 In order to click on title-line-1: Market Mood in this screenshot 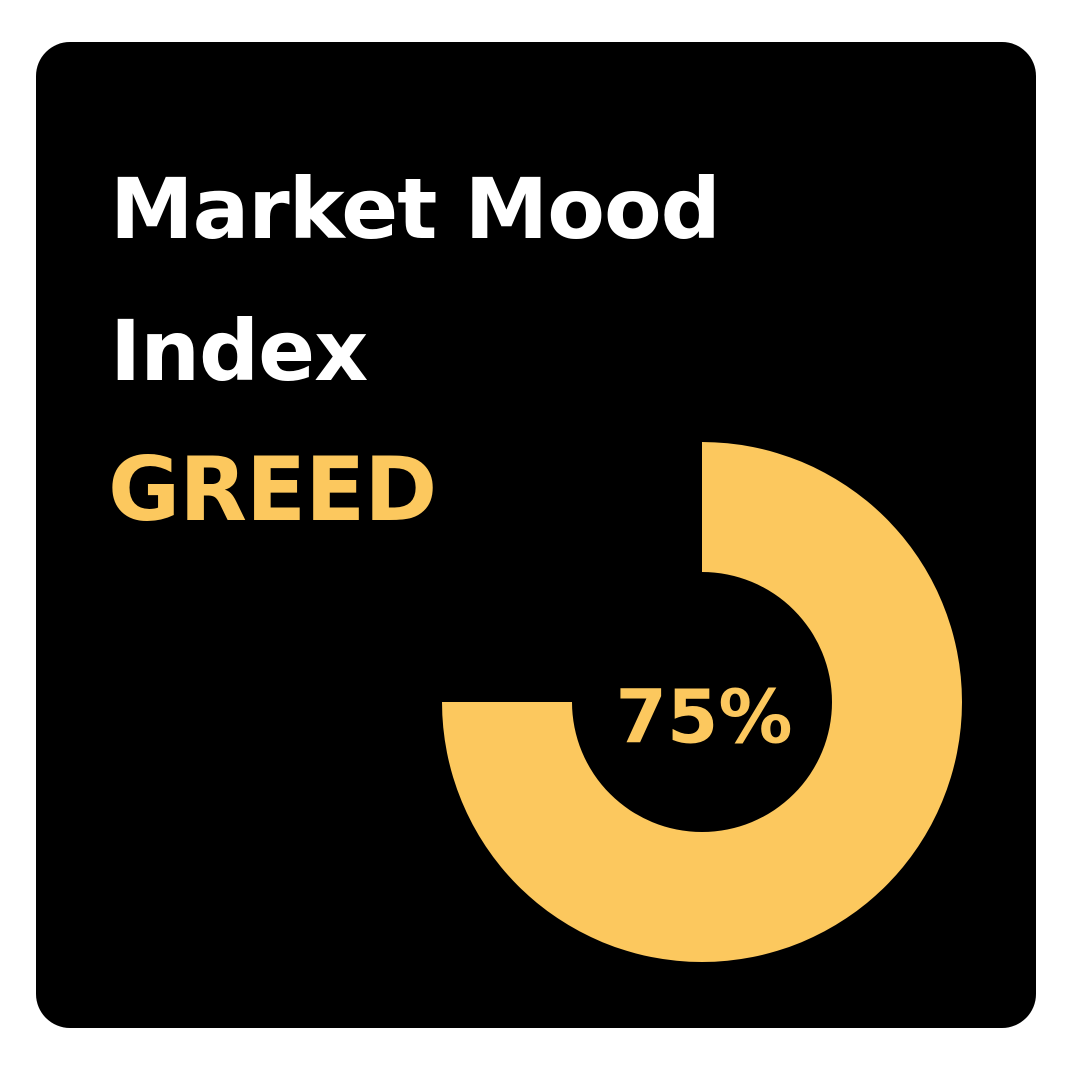, I will do `click(415, 209)`.